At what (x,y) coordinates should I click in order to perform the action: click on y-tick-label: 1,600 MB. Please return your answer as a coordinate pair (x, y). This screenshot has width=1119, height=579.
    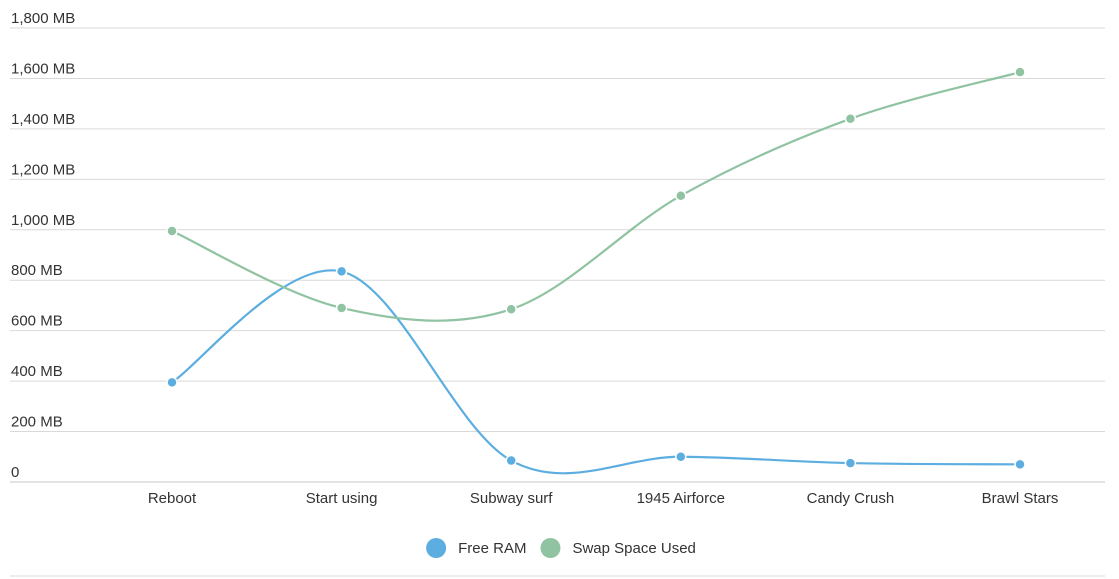
    Looking at the image, I should click on (43, 68).